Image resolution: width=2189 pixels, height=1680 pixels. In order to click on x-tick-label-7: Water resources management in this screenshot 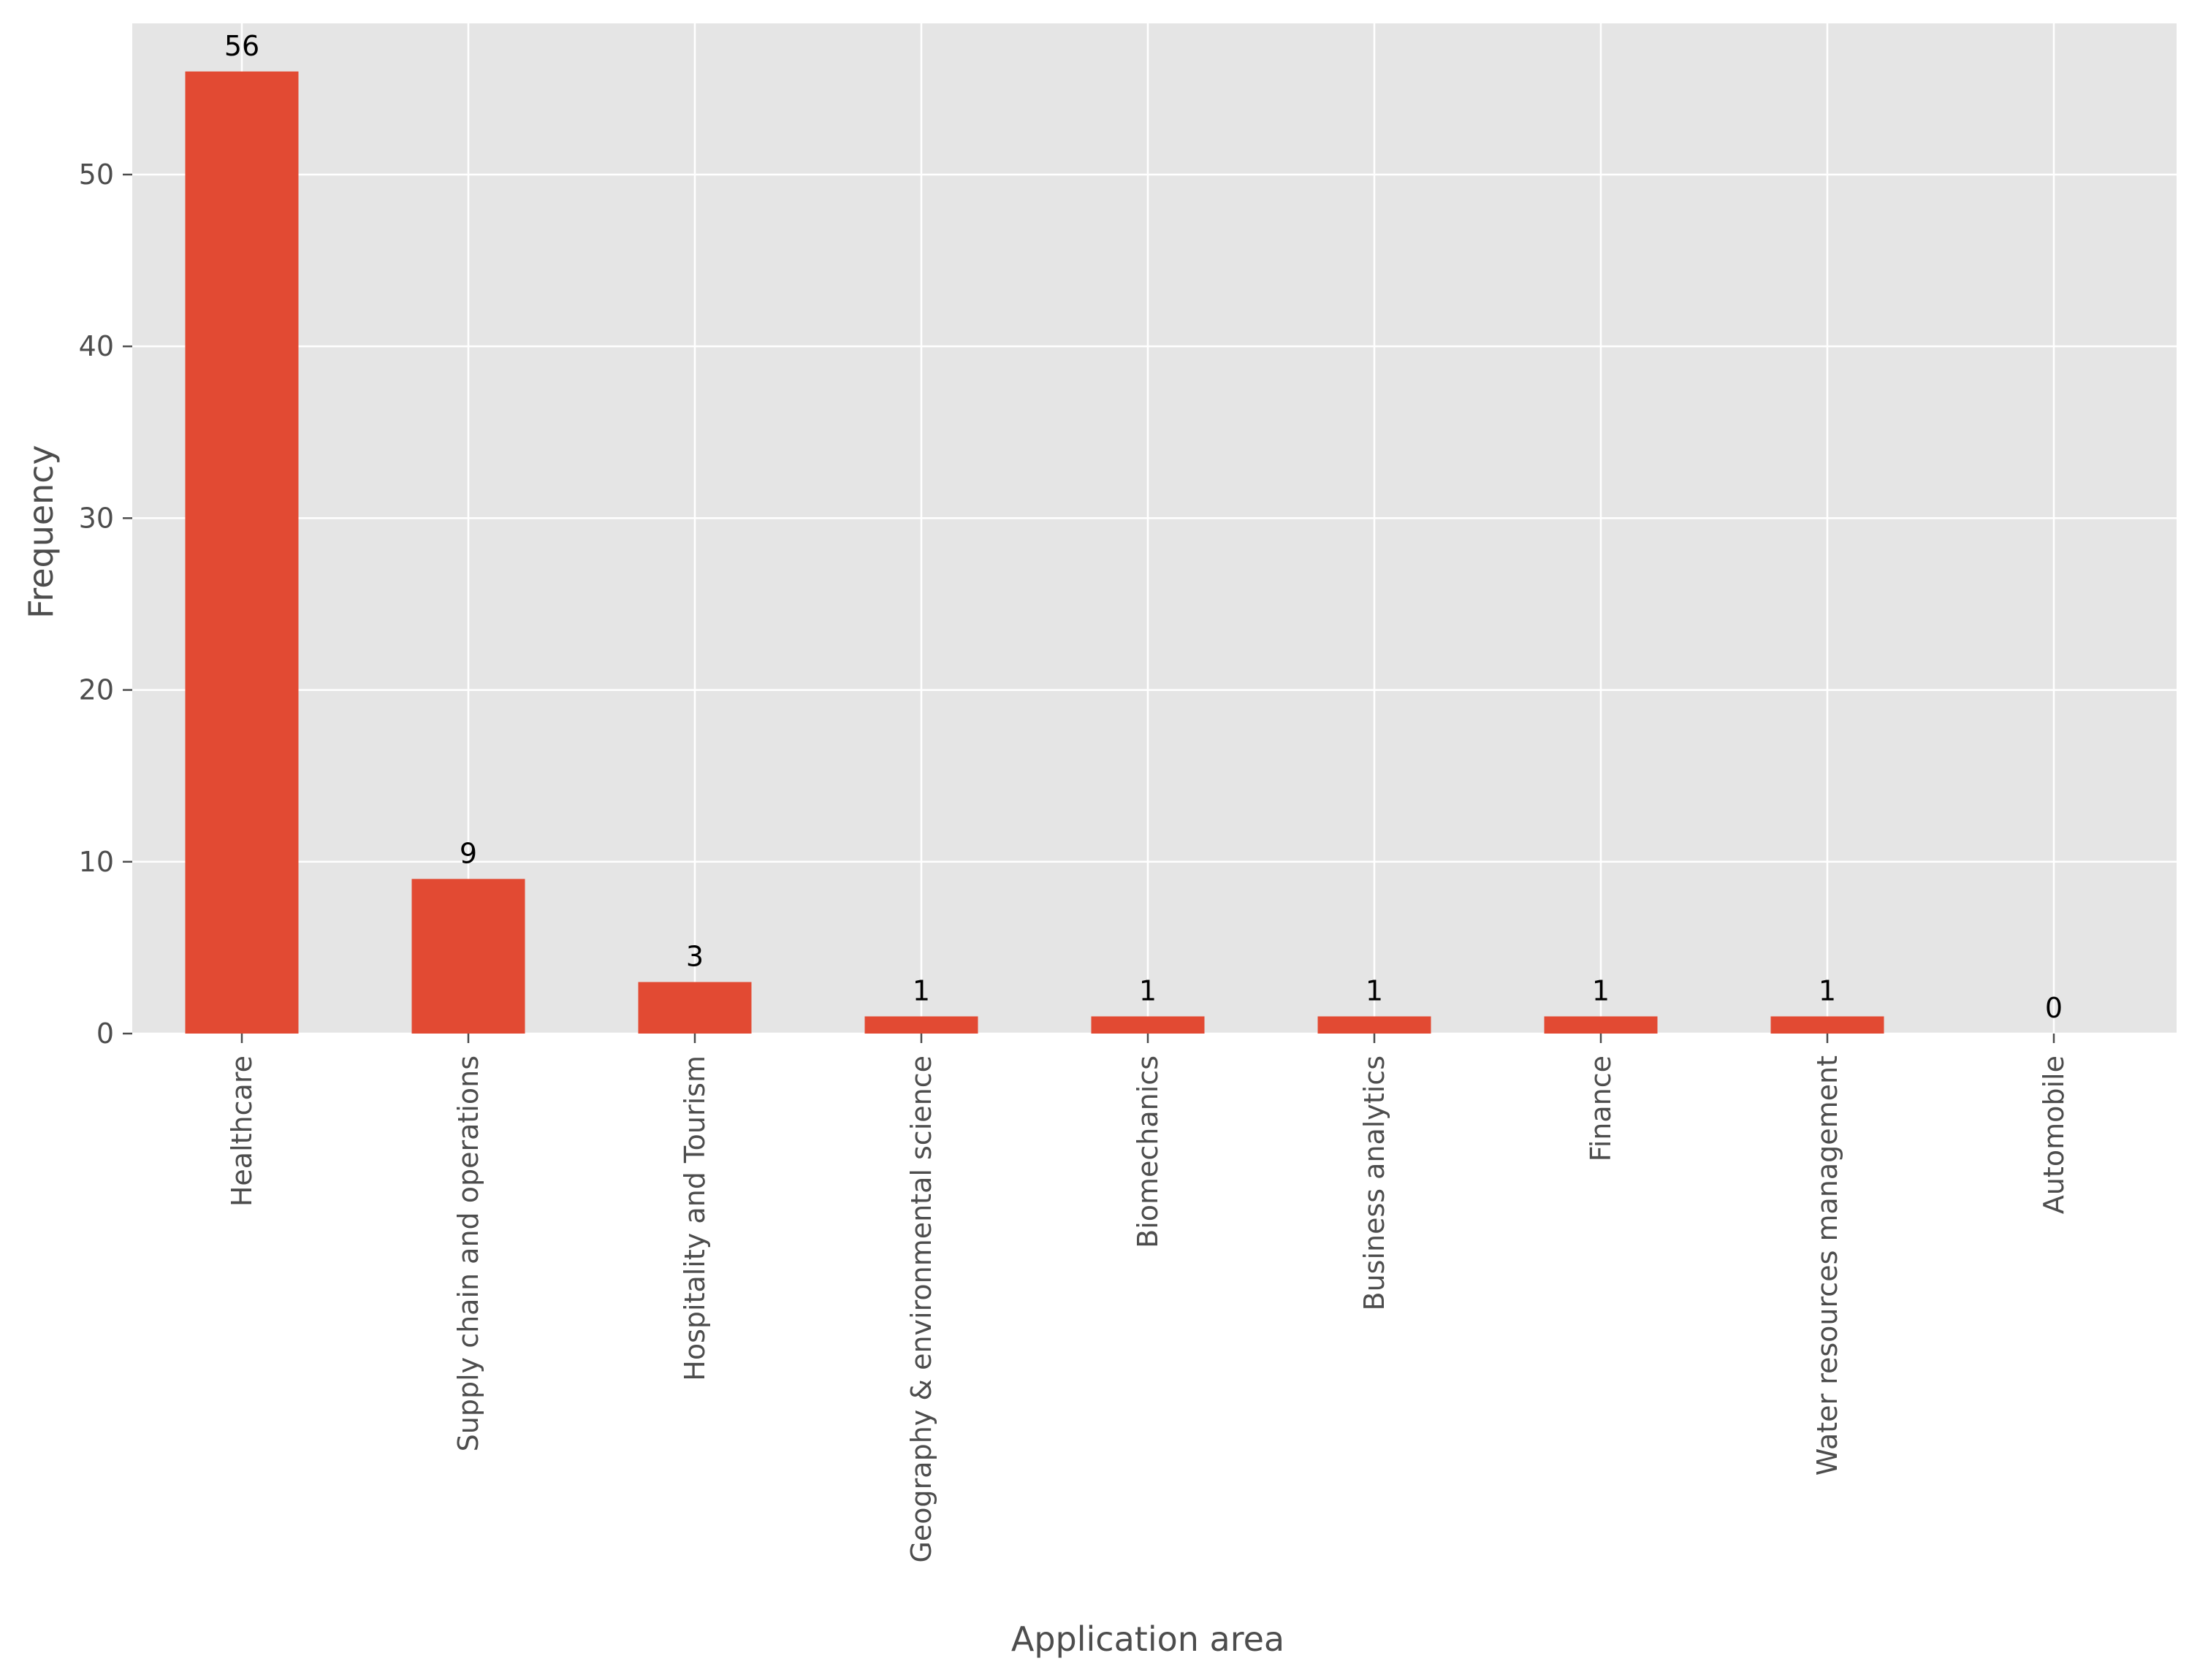, I will do `click(1827, 1265)`.